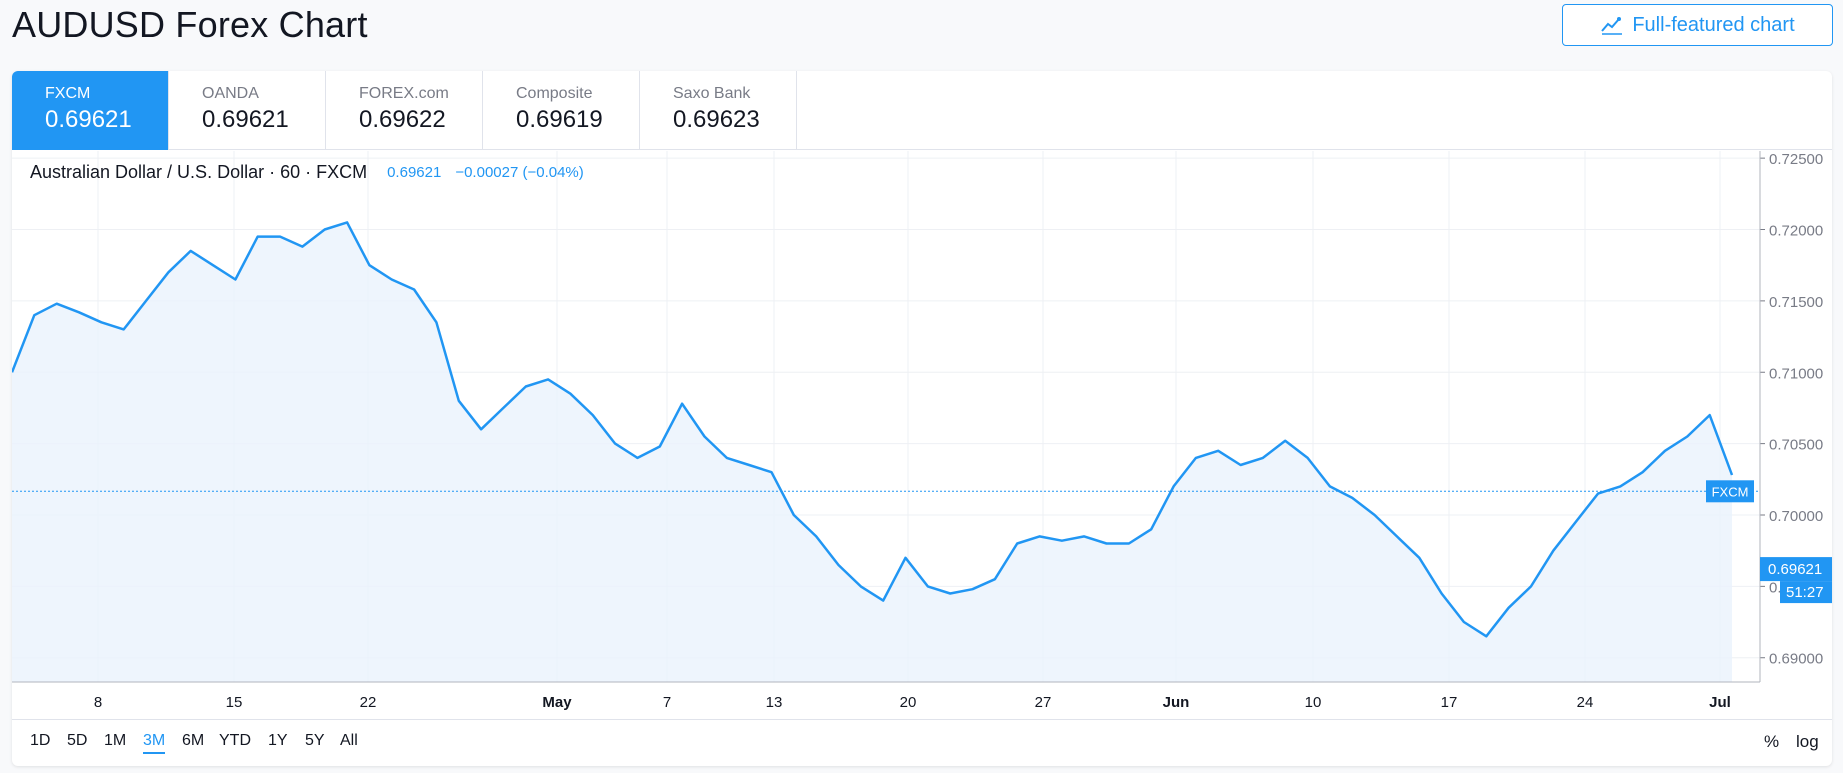 The height and width of the screenshot is (773, 1843). Describe the element at coordinates (716, 119) in the screenshot. I see `tab-price: 0.69623` at that location.